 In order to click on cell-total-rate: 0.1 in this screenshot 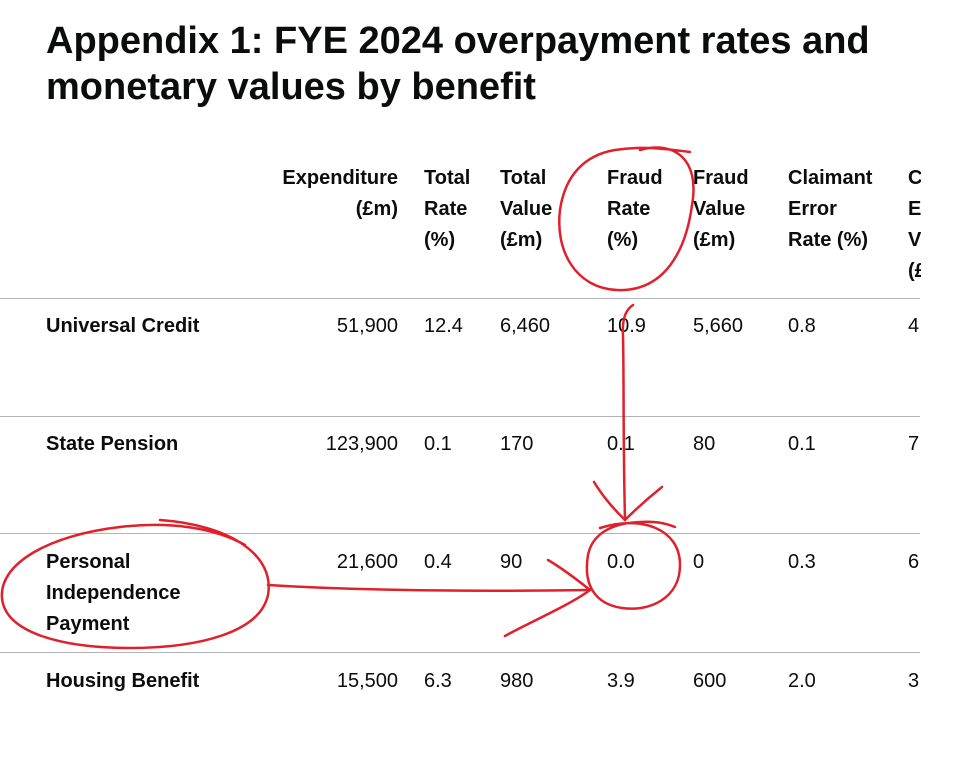, I will do `click(438, 444)`.